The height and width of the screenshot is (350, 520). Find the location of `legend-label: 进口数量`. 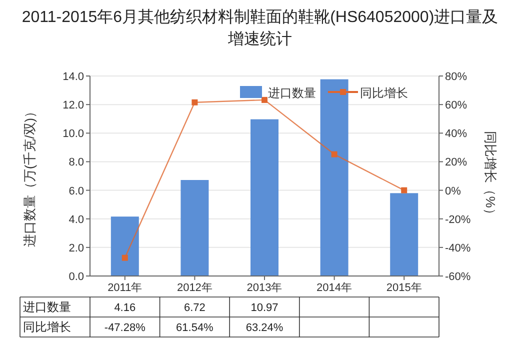

legend-label: 进口数量 is located at coordinates (292, 93).